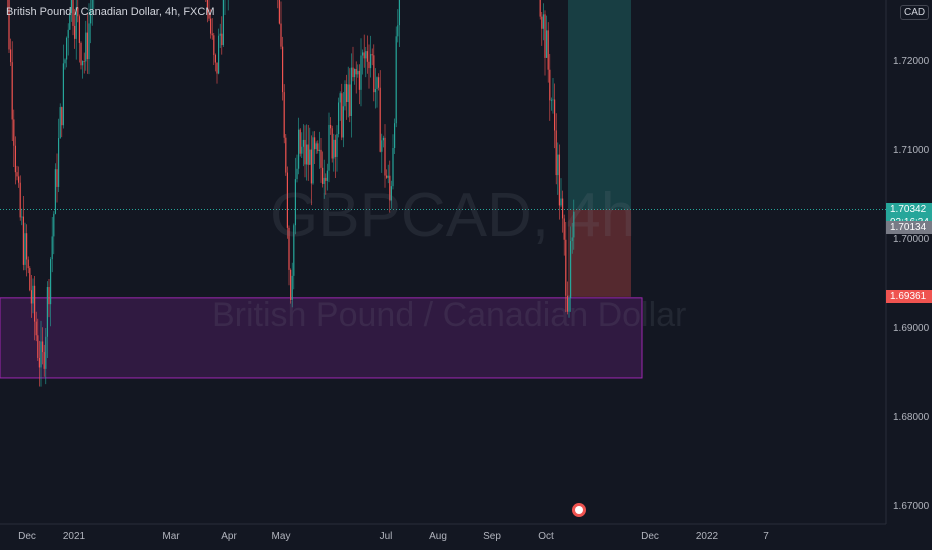 The width and height of the screenshot is (932, 550). Describe the element at coordinates (909, 296) in the screenshot. I see `price-tag: 1.69361` at that location.